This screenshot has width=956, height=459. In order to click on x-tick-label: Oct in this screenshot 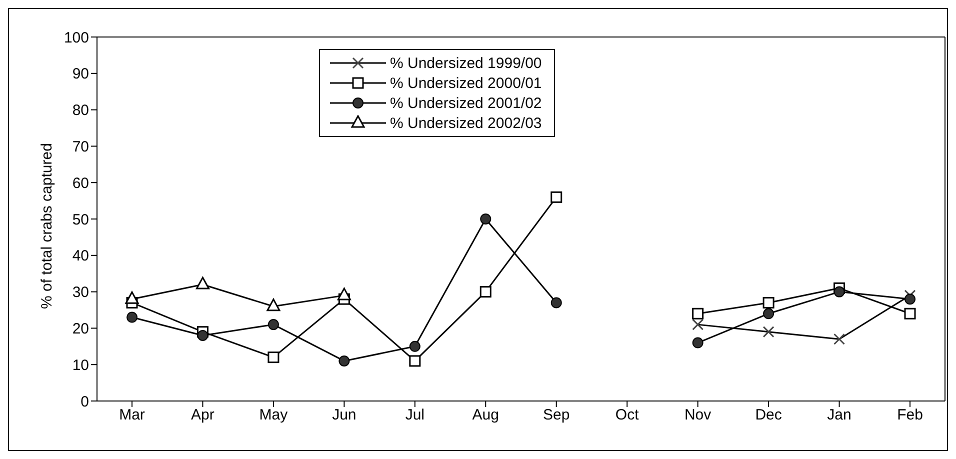, I will do `click(627, 415)`.